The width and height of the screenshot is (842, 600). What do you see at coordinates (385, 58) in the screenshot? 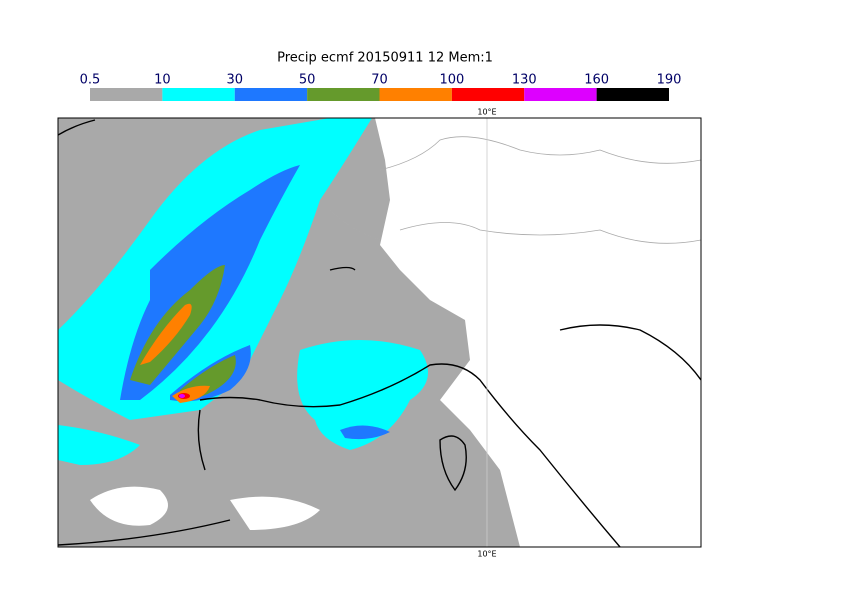
I see `title: Precip ecmf 20150911 12 Mem:1` at bounding box center [385, 58].